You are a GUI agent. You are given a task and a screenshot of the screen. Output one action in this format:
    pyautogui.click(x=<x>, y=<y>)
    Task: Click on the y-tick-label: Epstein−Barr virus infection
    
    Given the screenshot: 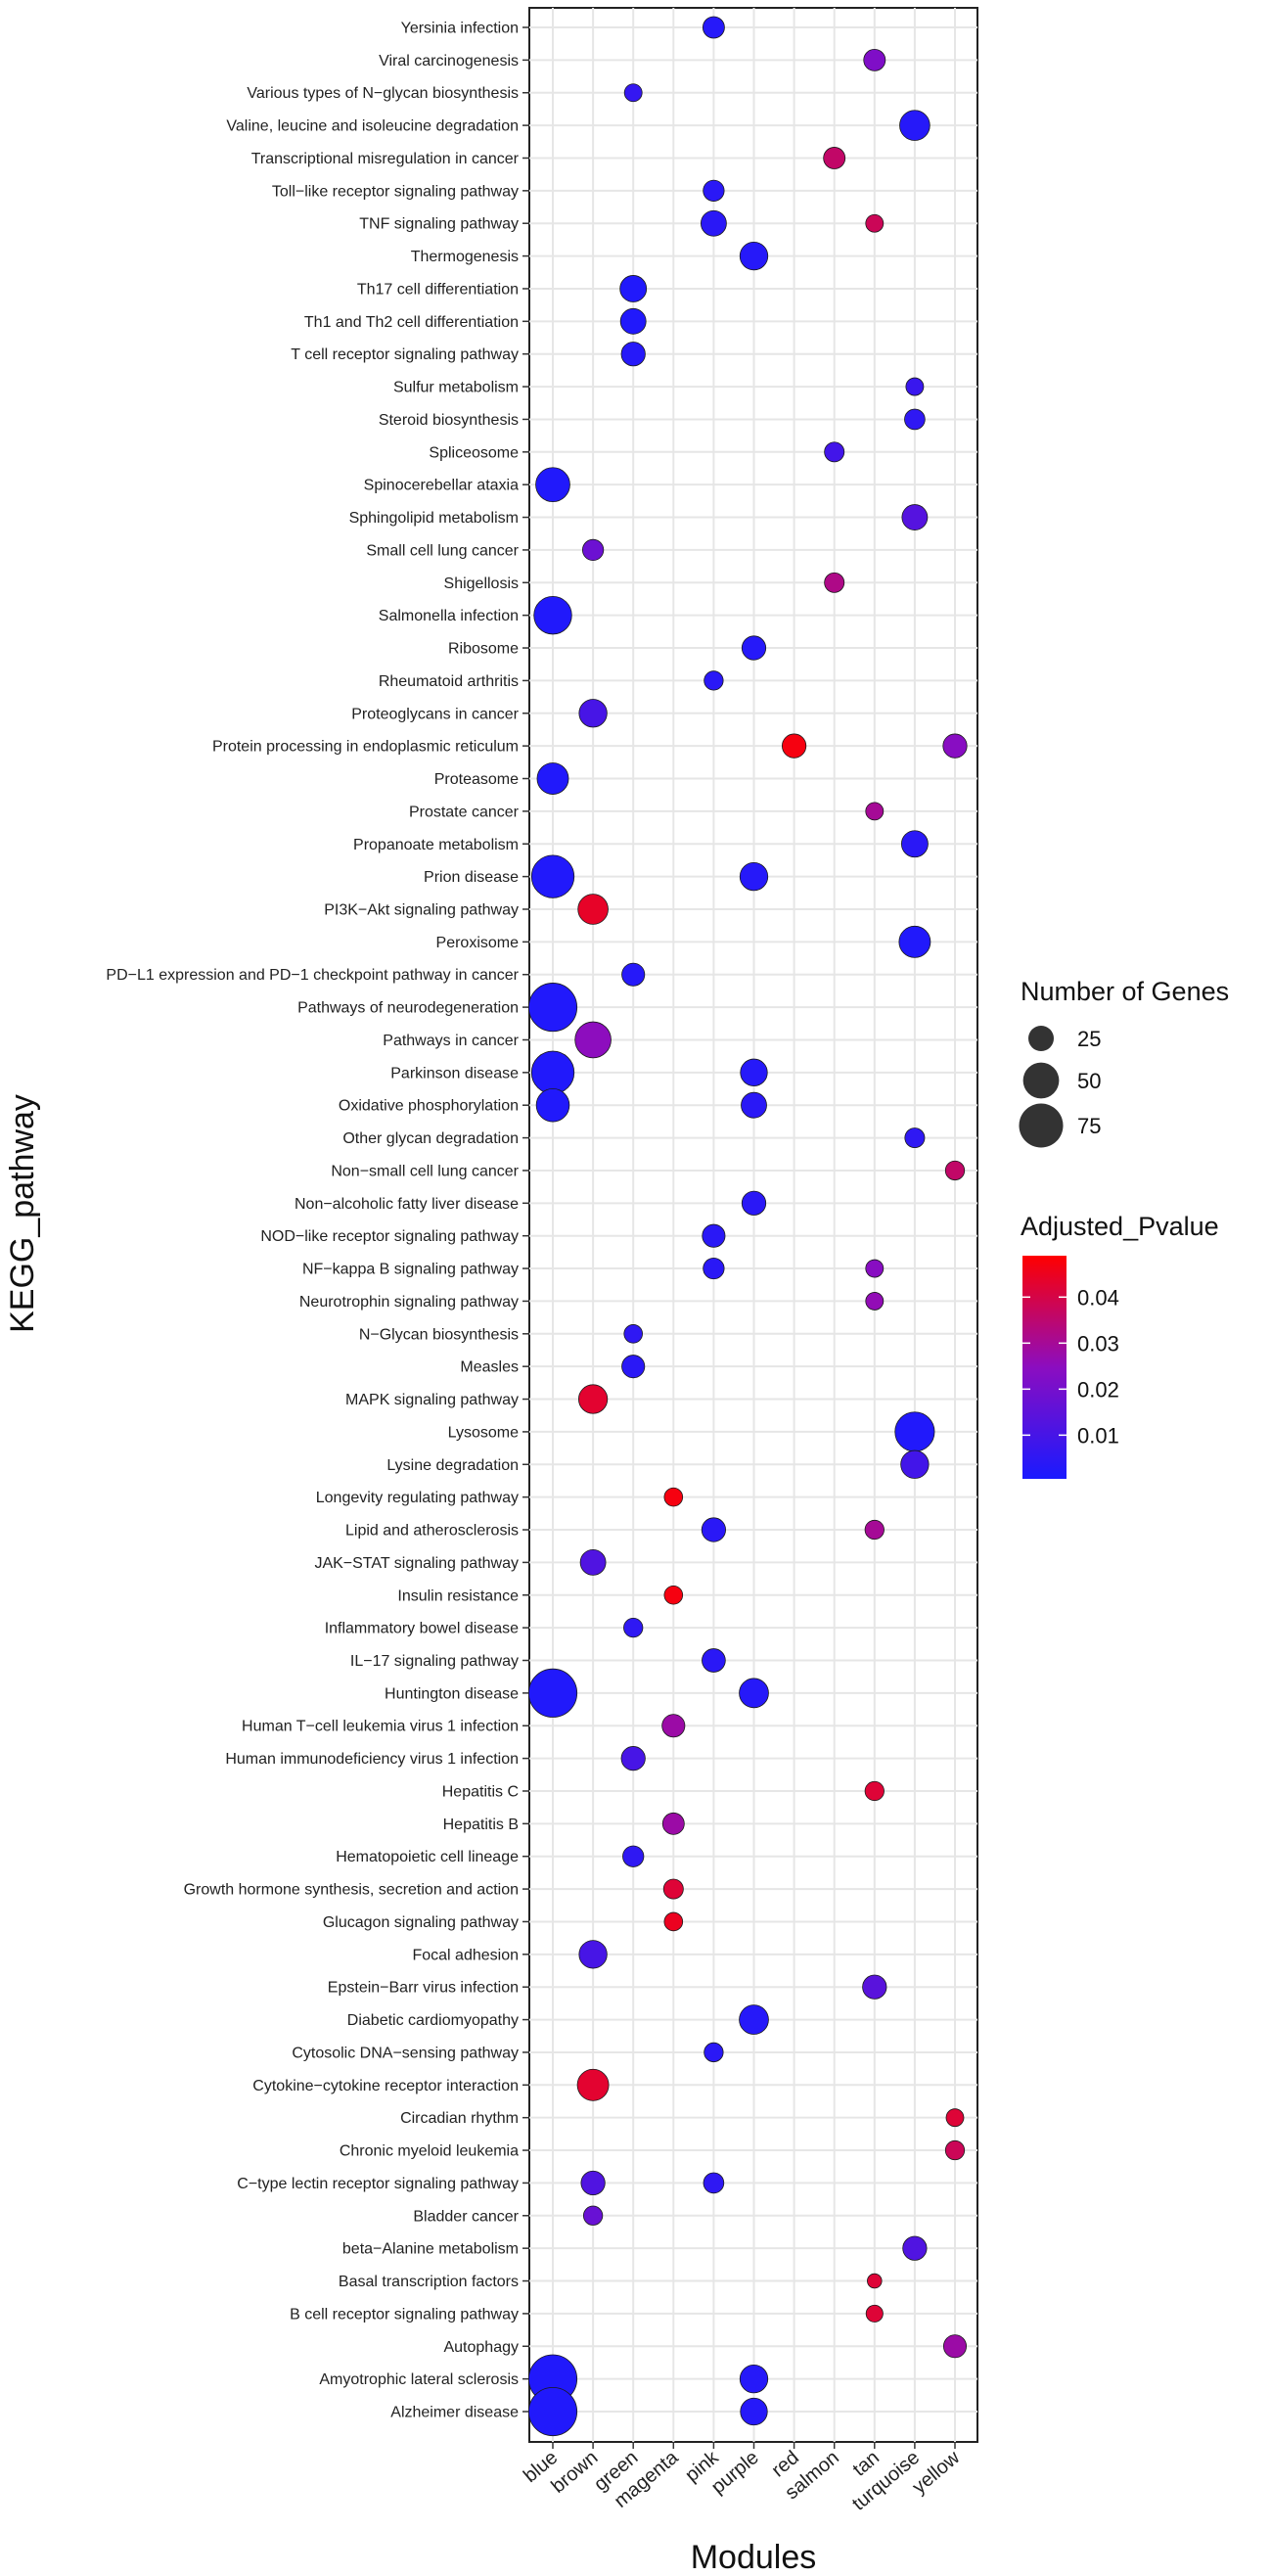 What is the action you would take?
    pyautogui.click(x=423, y=1989)
    